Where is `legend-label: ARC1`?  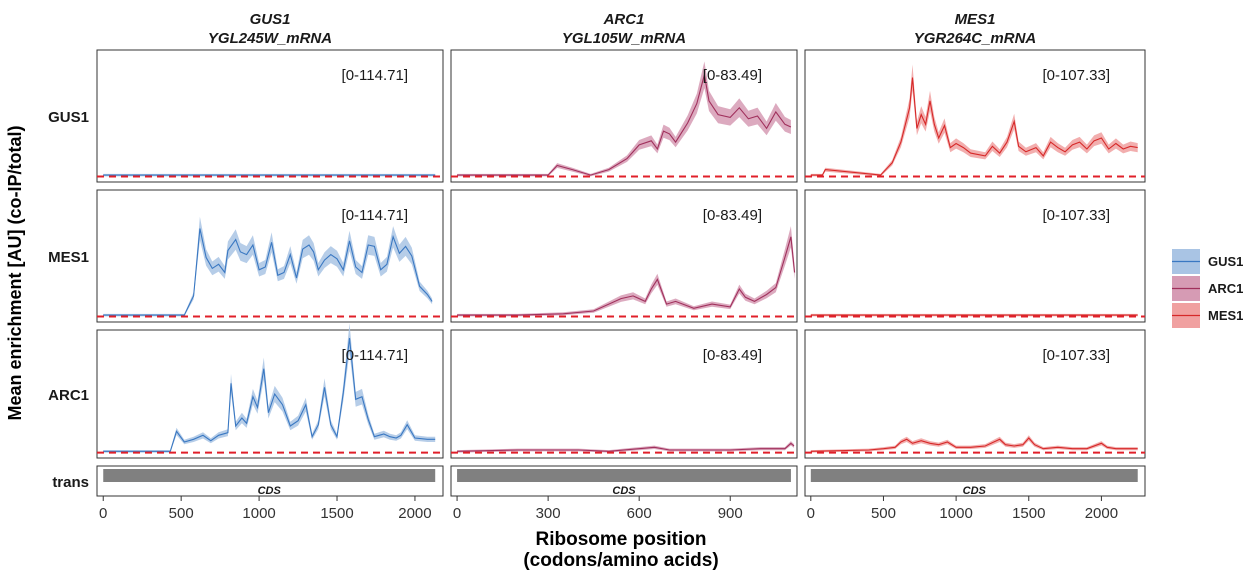 legend-label: ARC1 is located at coordinates (1225, 288).